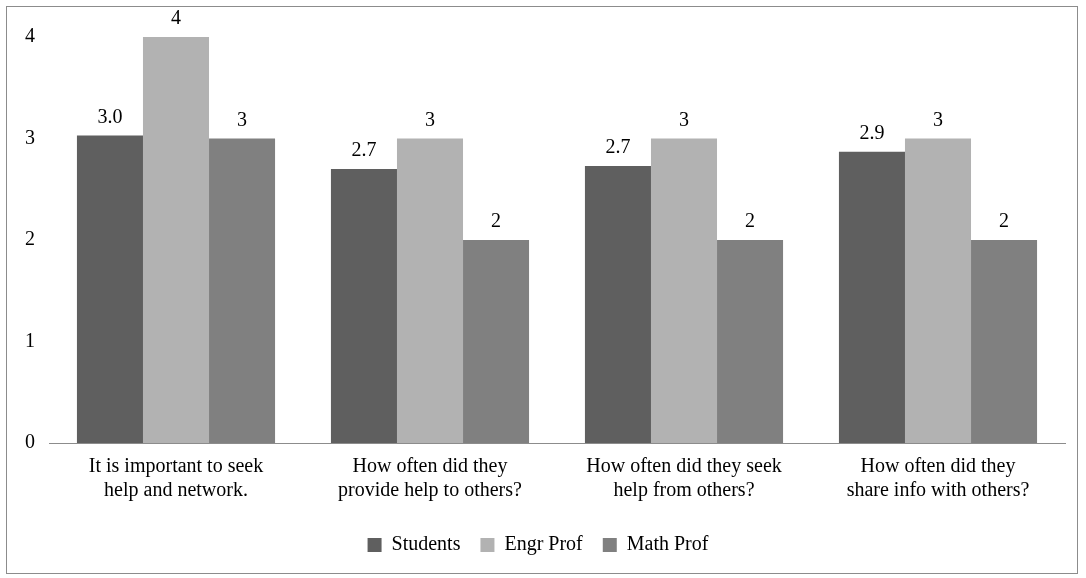  What do you see at coordinates (30, 238) in the screenshot?
I see `y-tick-label: 2` at bounding box center [30, 238].